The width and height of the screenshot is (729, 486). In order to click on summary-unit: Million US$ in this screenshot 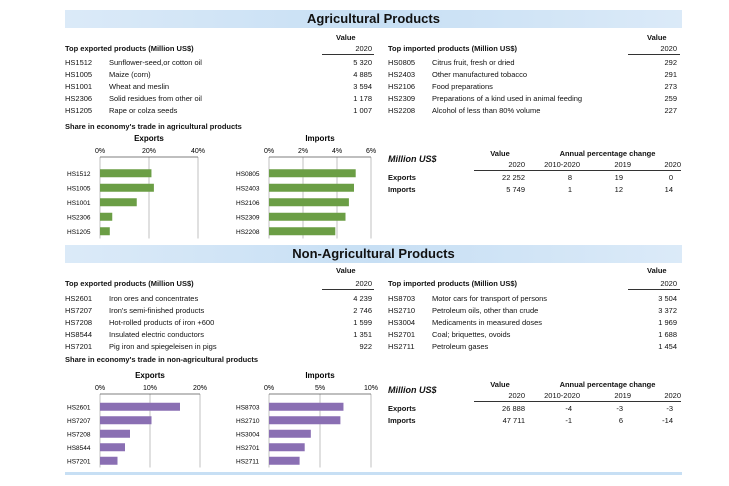, I will do `click(412, 159)`.